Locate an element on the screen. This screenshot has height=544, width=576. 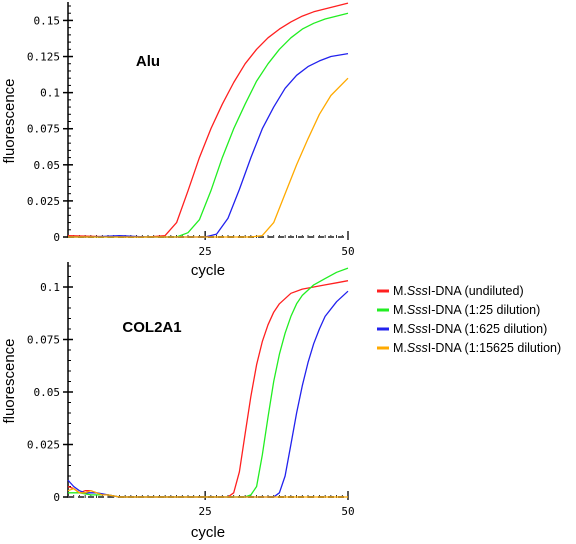
col2a1-y-tick-label: 0.1 is located at coordinates (50, 287).